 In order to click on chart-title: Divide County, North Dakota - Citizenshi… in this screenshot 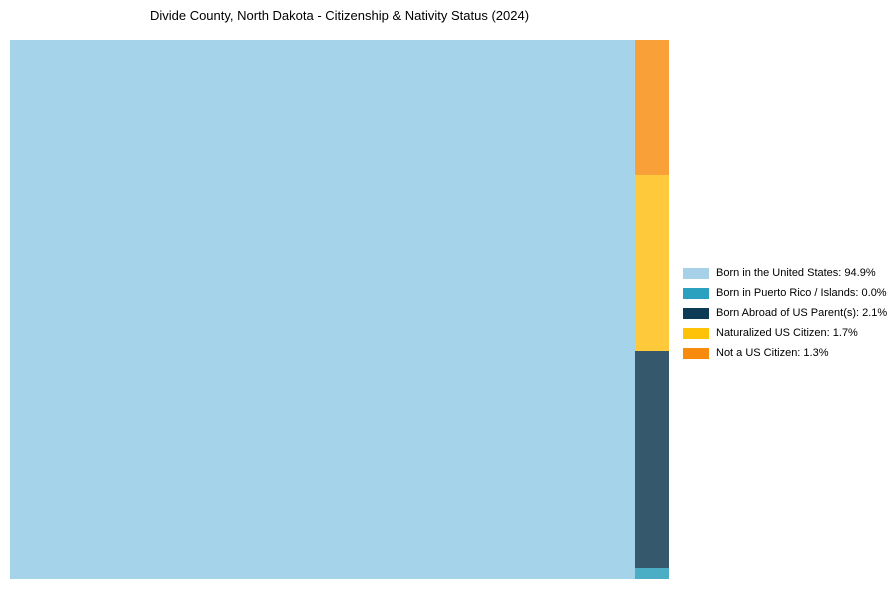, I will do `click(339, 15)`.